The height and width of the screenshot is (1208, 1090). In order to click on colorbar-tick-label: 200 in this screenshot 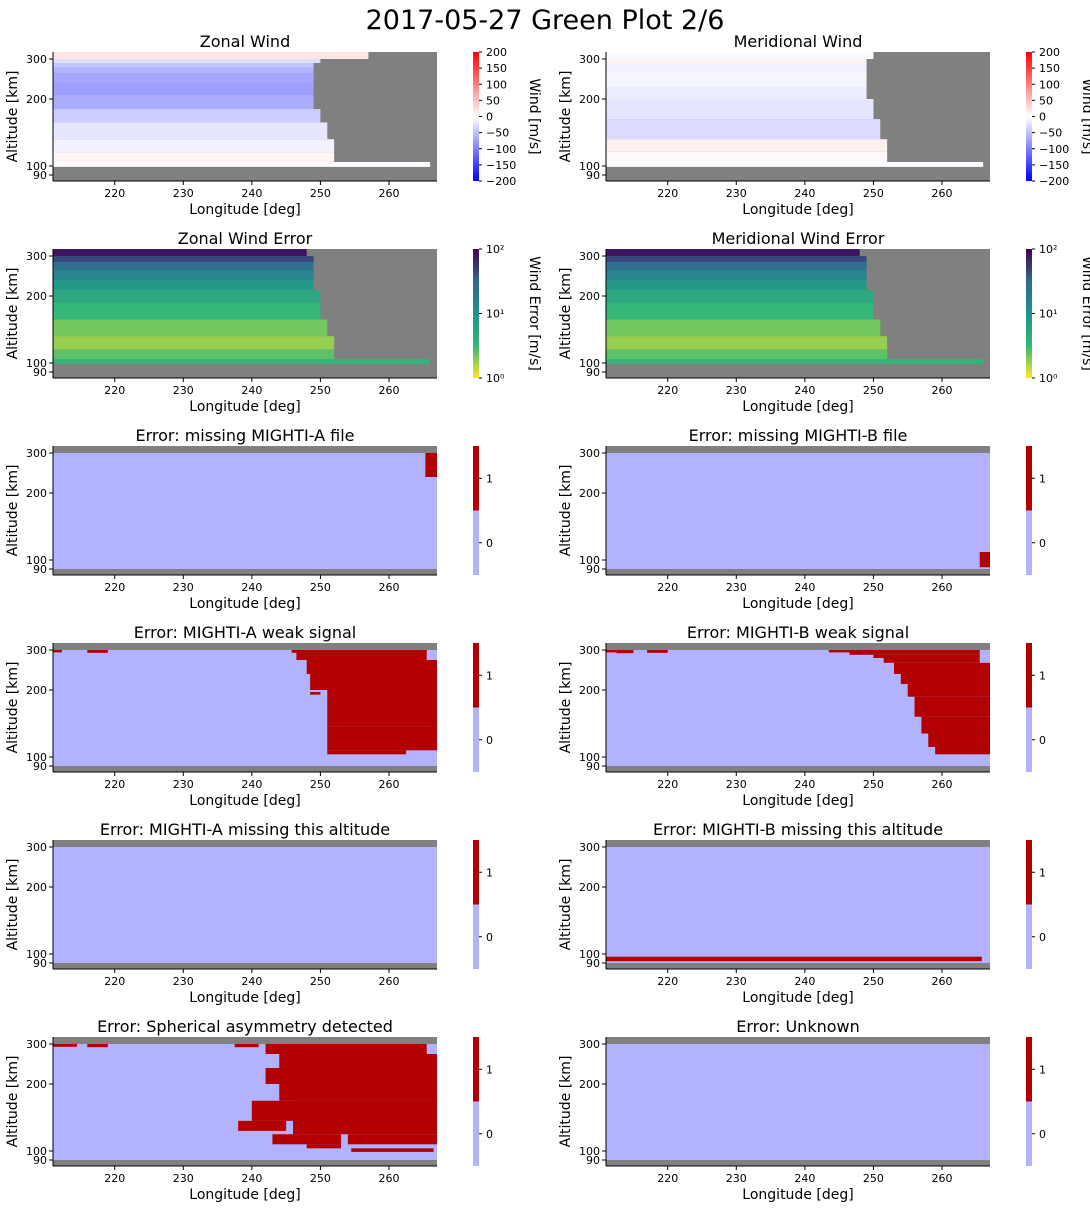, I will do `click(496, 52)`.